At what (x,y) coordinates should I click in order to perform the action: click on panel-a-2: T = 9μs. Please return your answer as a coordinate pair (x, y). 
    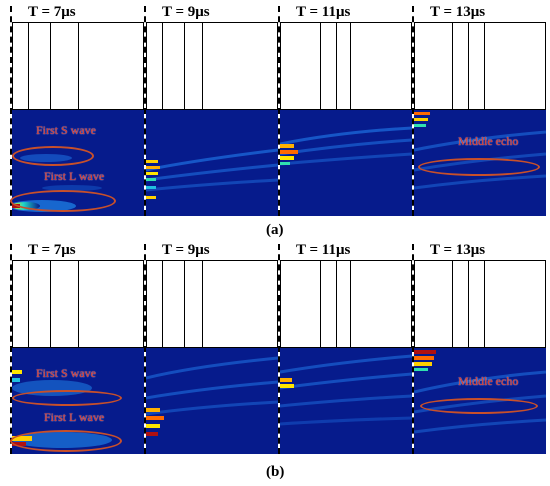
    Looking at the image, I should click on (211, 110).